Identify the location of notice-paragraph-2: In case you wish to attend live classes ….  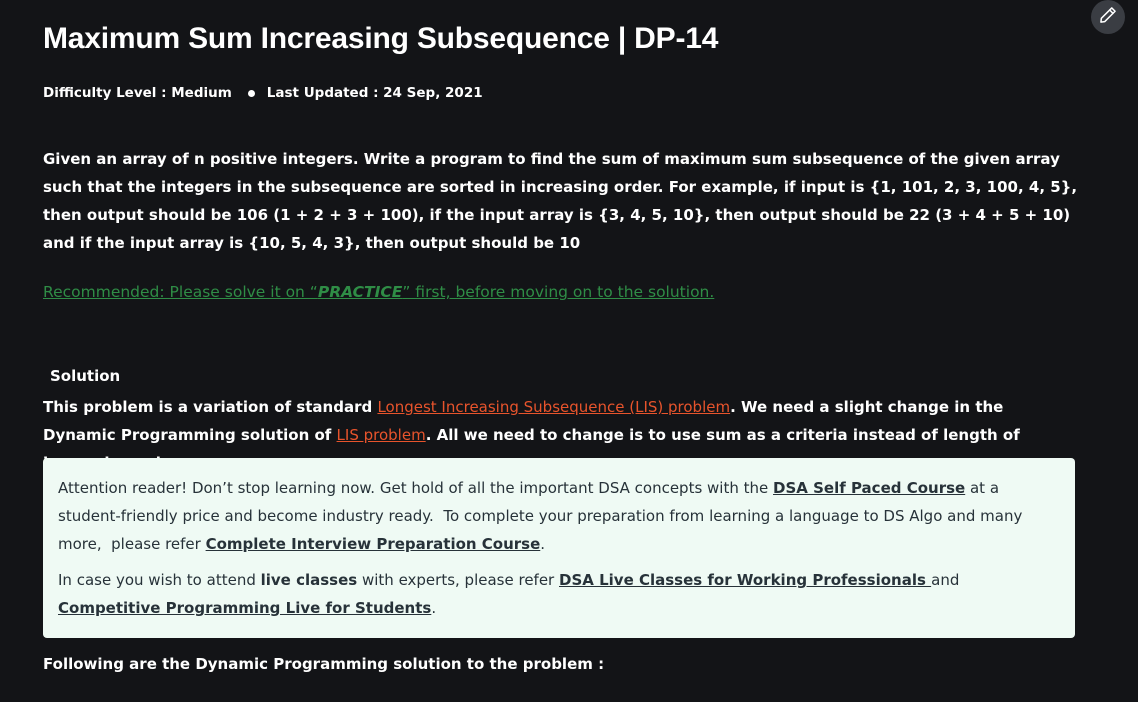
(559, 594).